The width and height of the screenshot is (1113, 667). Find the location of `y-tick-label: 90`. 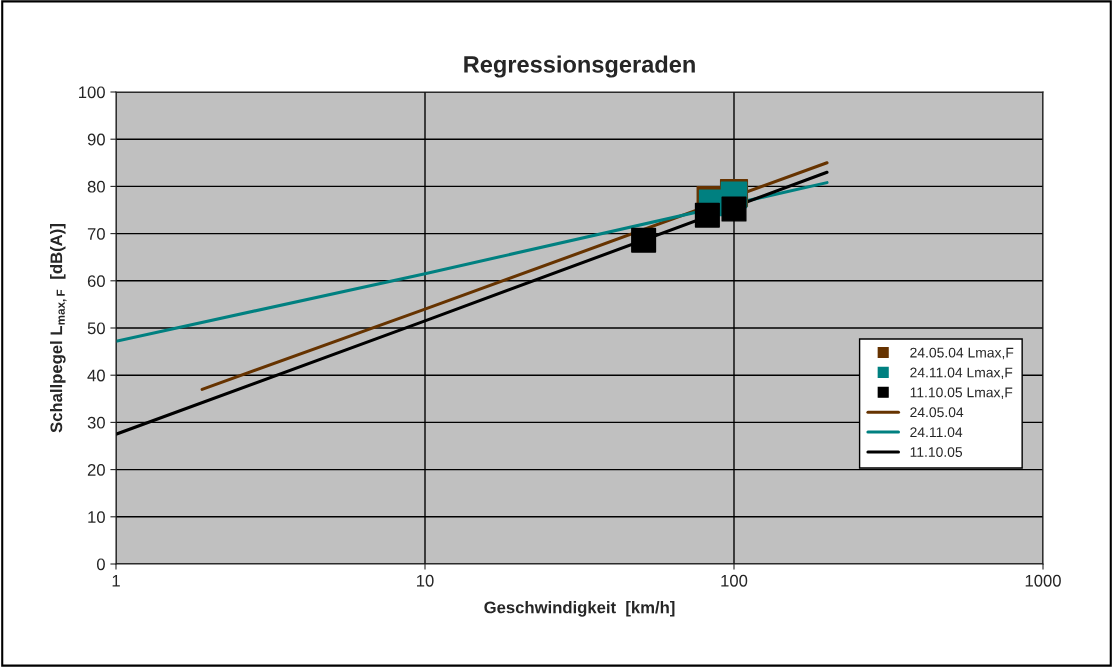

y-tick-label: 90 is located at coordinates (96, 139).